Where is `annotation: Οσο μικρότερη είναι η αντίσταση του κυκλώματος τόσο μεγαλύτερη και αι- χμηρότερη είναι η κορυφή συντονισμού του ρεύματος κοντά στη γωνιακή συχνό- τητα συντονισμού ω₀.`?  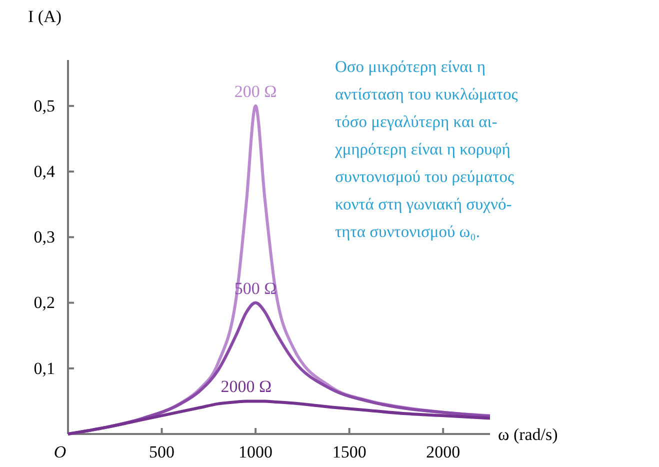
annotation: Οσο μικρότερη είναι η αντίσταση του κυκλώματος τόσο μεγαλύτερη και αι- χμηρότερη είναι η κορυφή συντονισμού του ρεύματος κοντά στη γωνιακή συχνό- τητα συντονισμού ω₀. is located at coordinates (426, 149).